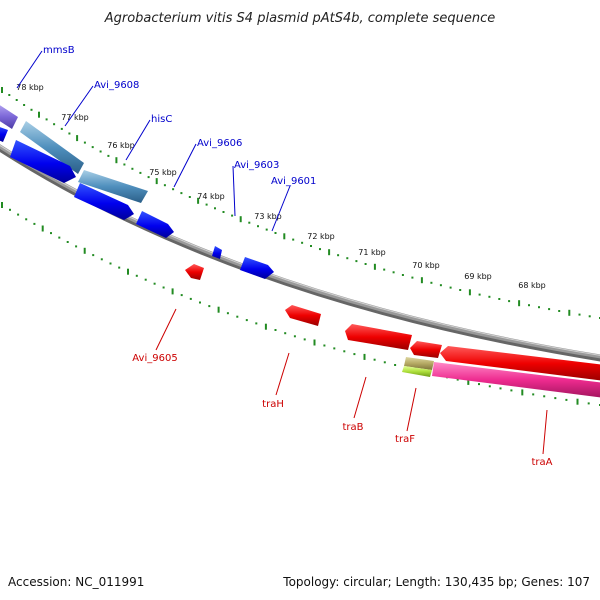 Image resolution: width=600 pixels, height=600 pixels. I want to click on gene-arrow-tra, so click(520, 363).